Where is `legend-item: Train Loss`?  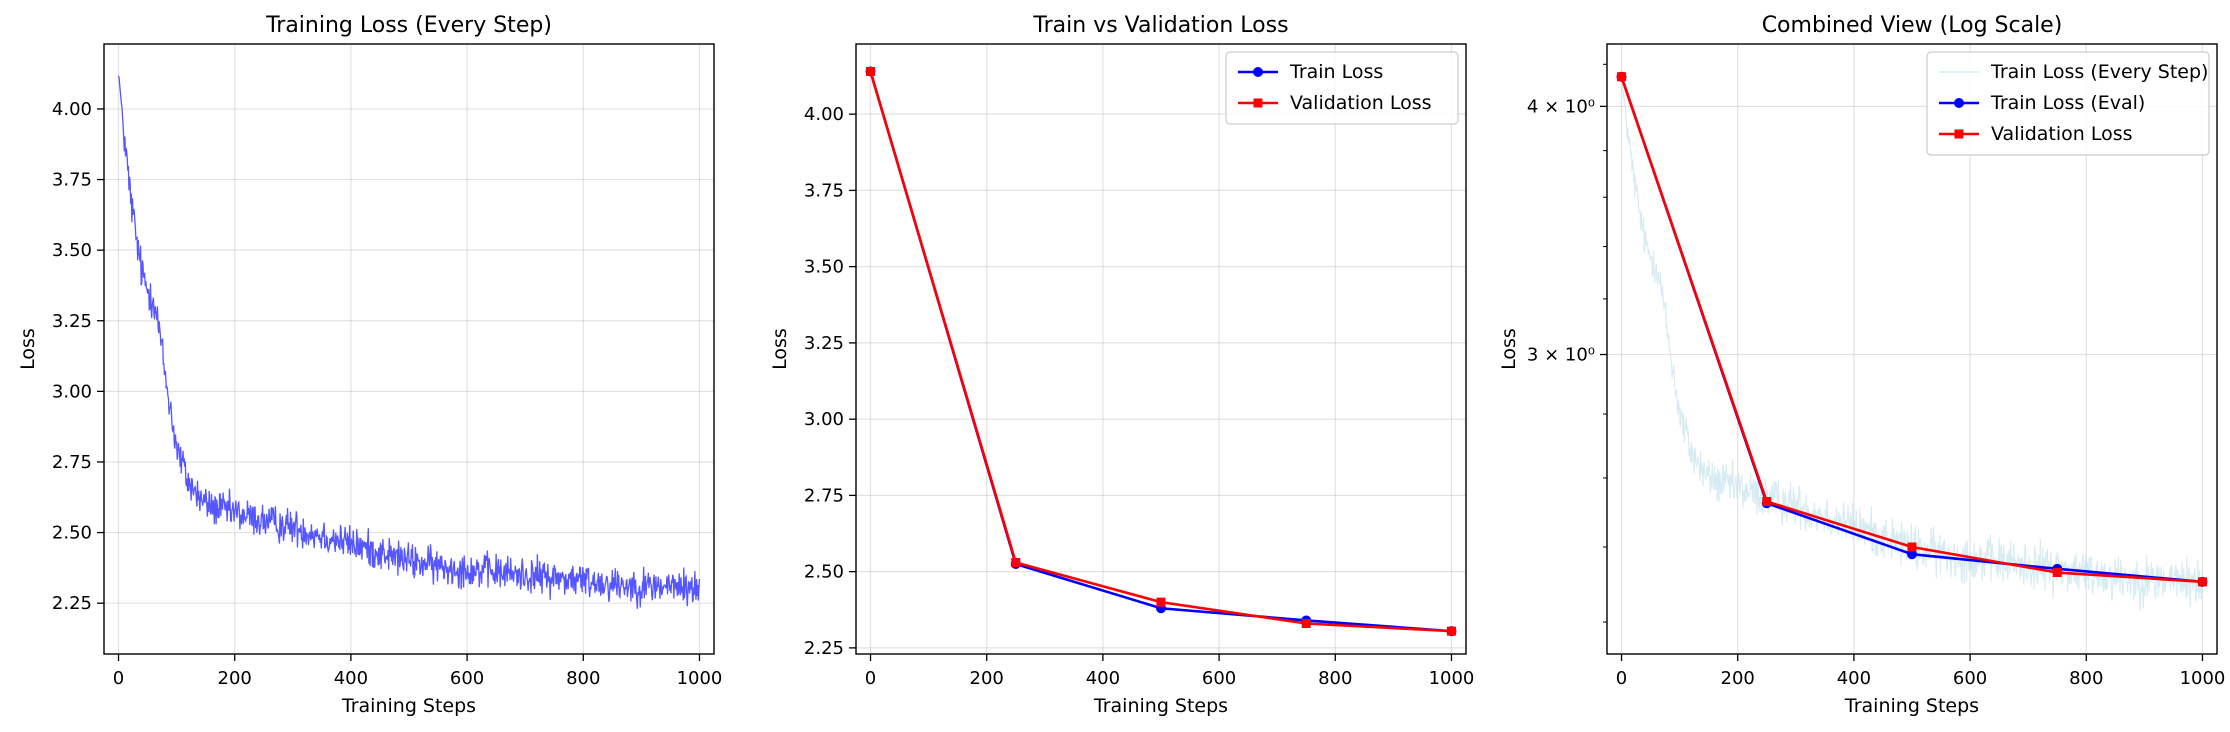 legend-item: Train Loss is located at coordinates (1310, 72).